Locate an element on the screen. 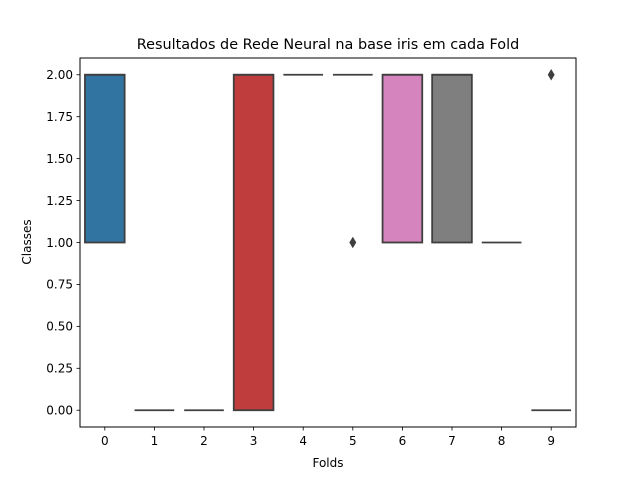 The image size is (640, 480). y-axis-label: Classes is located at coordinates (27, 241).